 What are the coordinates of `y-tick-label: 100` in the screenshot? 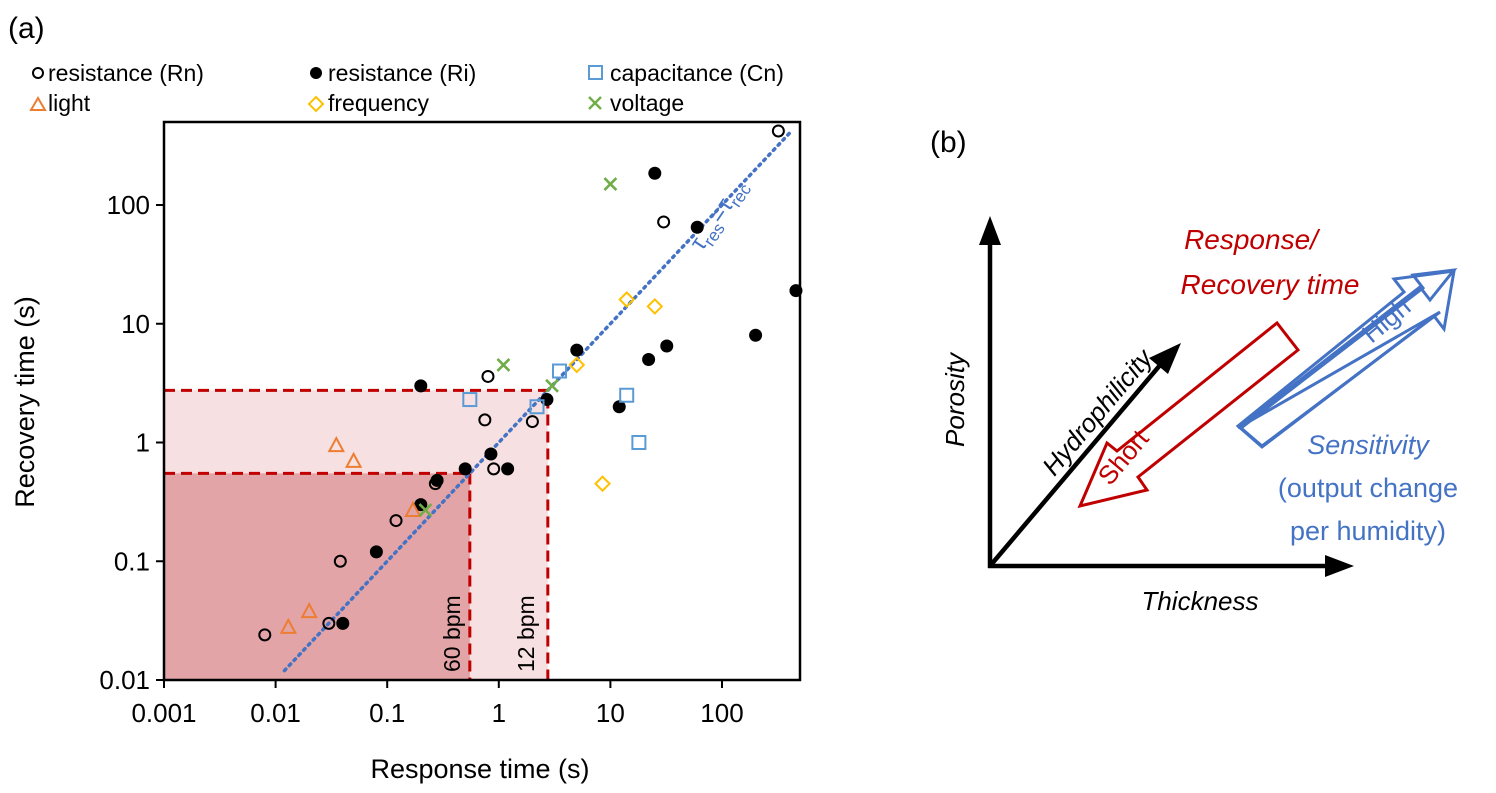 It's located at (128, 205).